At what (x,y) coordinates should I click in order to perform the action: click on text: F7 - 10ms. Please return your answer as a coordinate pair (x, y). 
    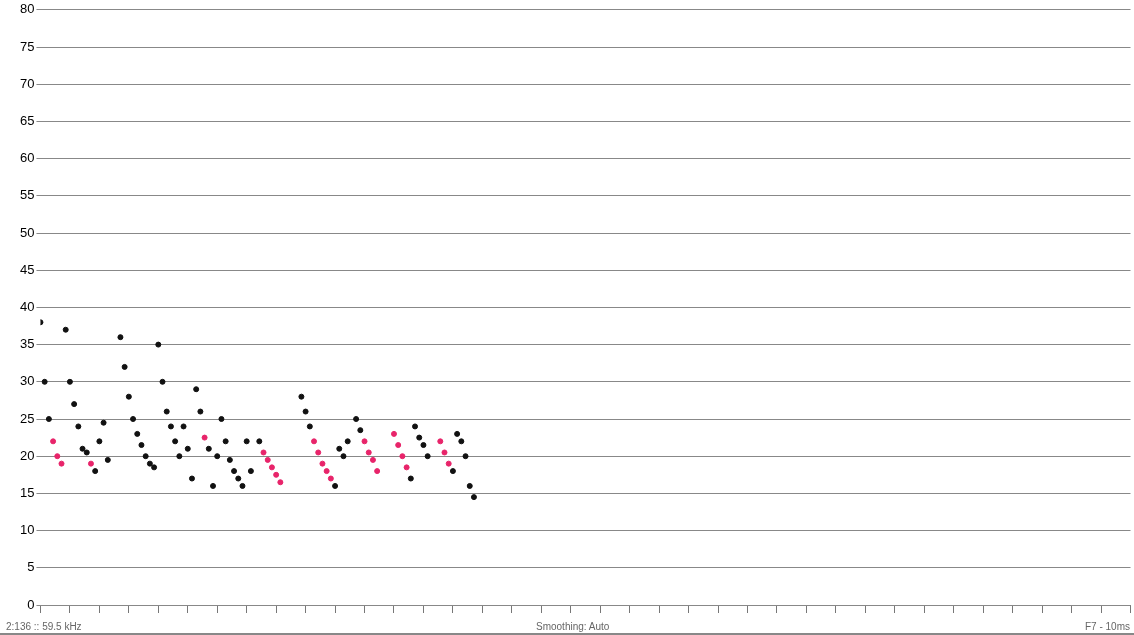
    Looking at the image, I should click on (1107, 626).